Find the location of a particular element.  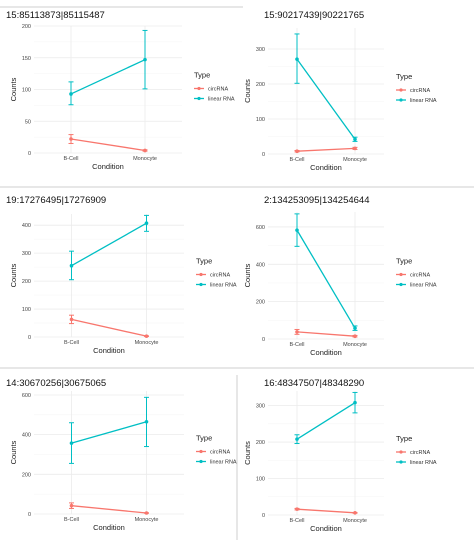

chart-title: 15:90217439|90221765 is located at coordinates (314, 15).